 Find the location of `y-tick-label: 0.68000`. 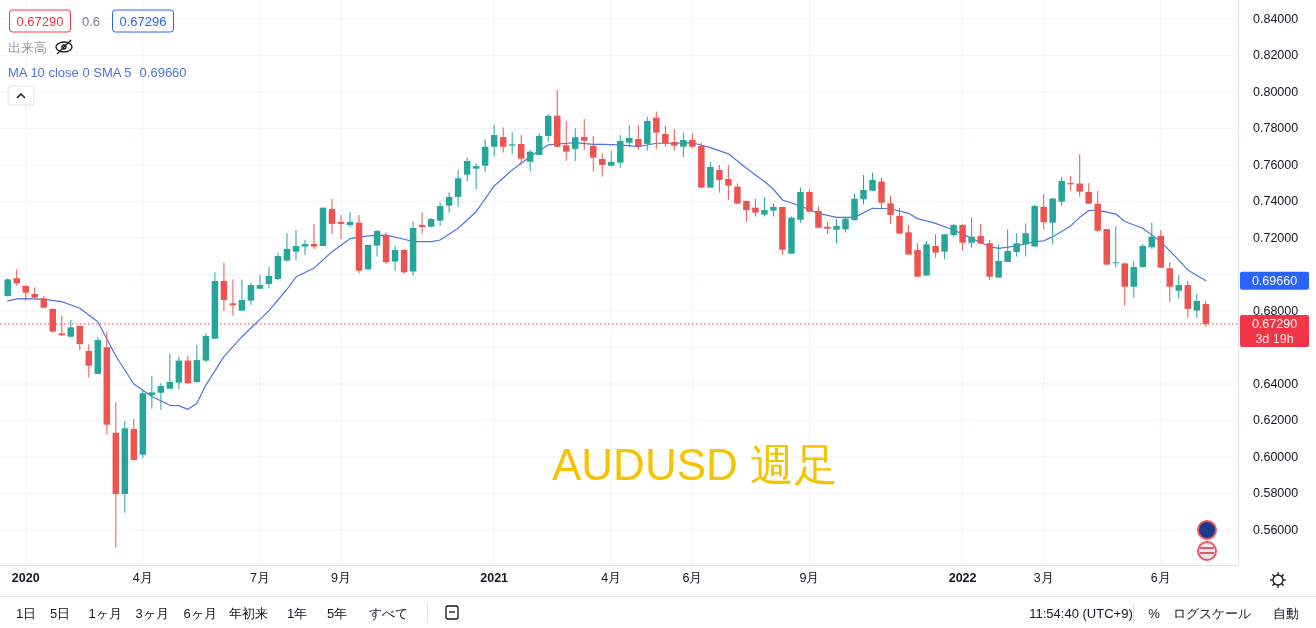

y-tick-label: 0.68000 is located at coordinates (1276, 310).